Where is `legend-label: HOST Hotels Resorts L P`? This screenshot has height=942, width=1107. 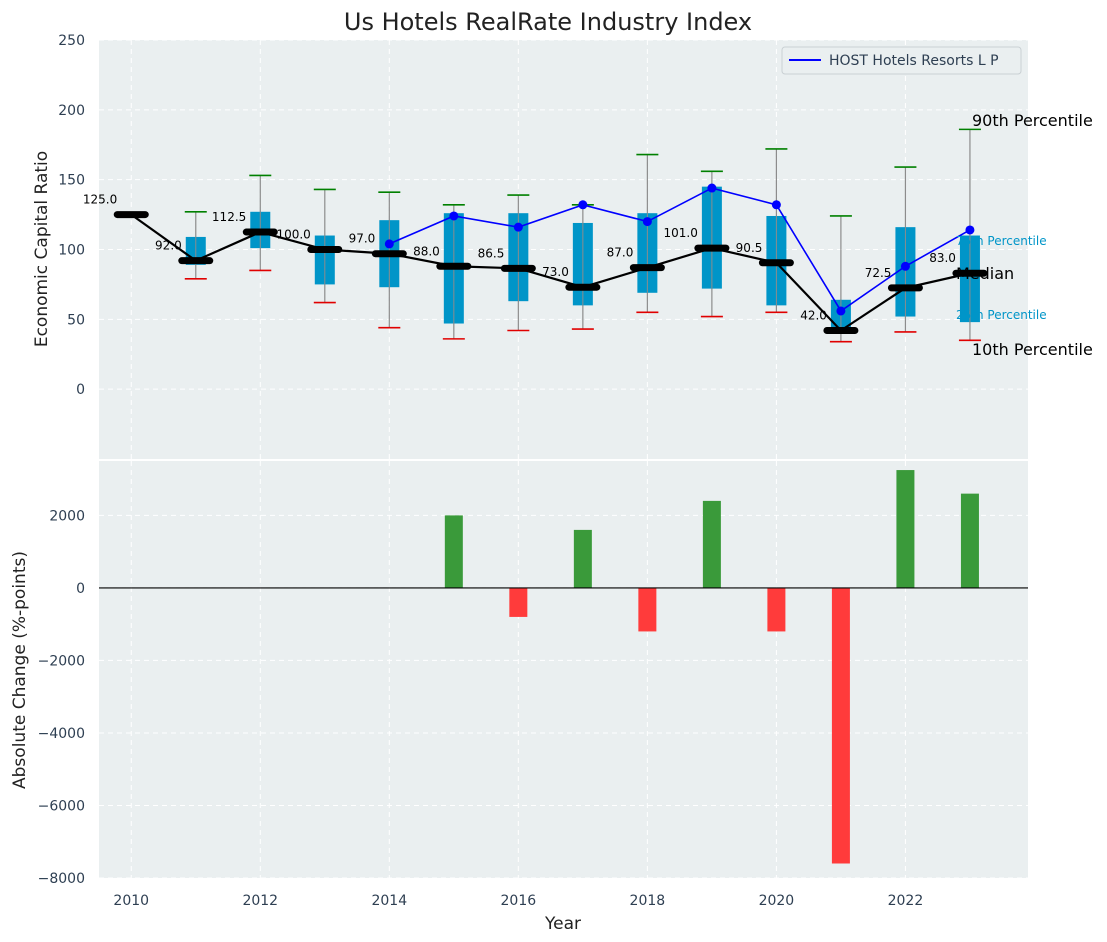 legend-label: HOST Hotels Resorts L P is located at coordinates (914, 61).